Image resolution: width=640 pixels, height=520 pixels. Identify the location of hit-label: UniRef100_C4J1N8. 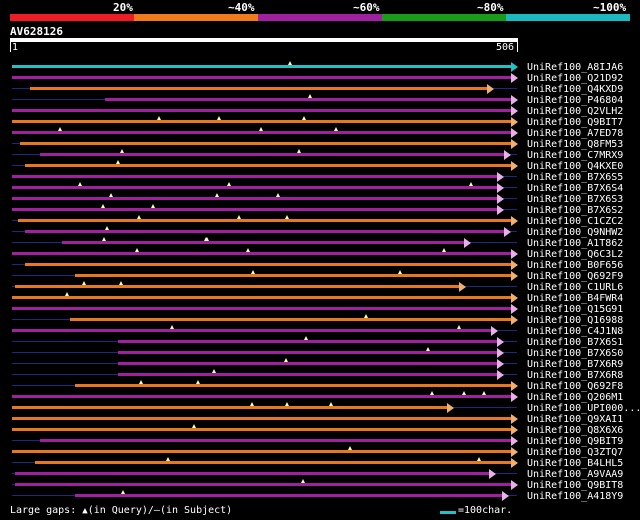
(575, 331).